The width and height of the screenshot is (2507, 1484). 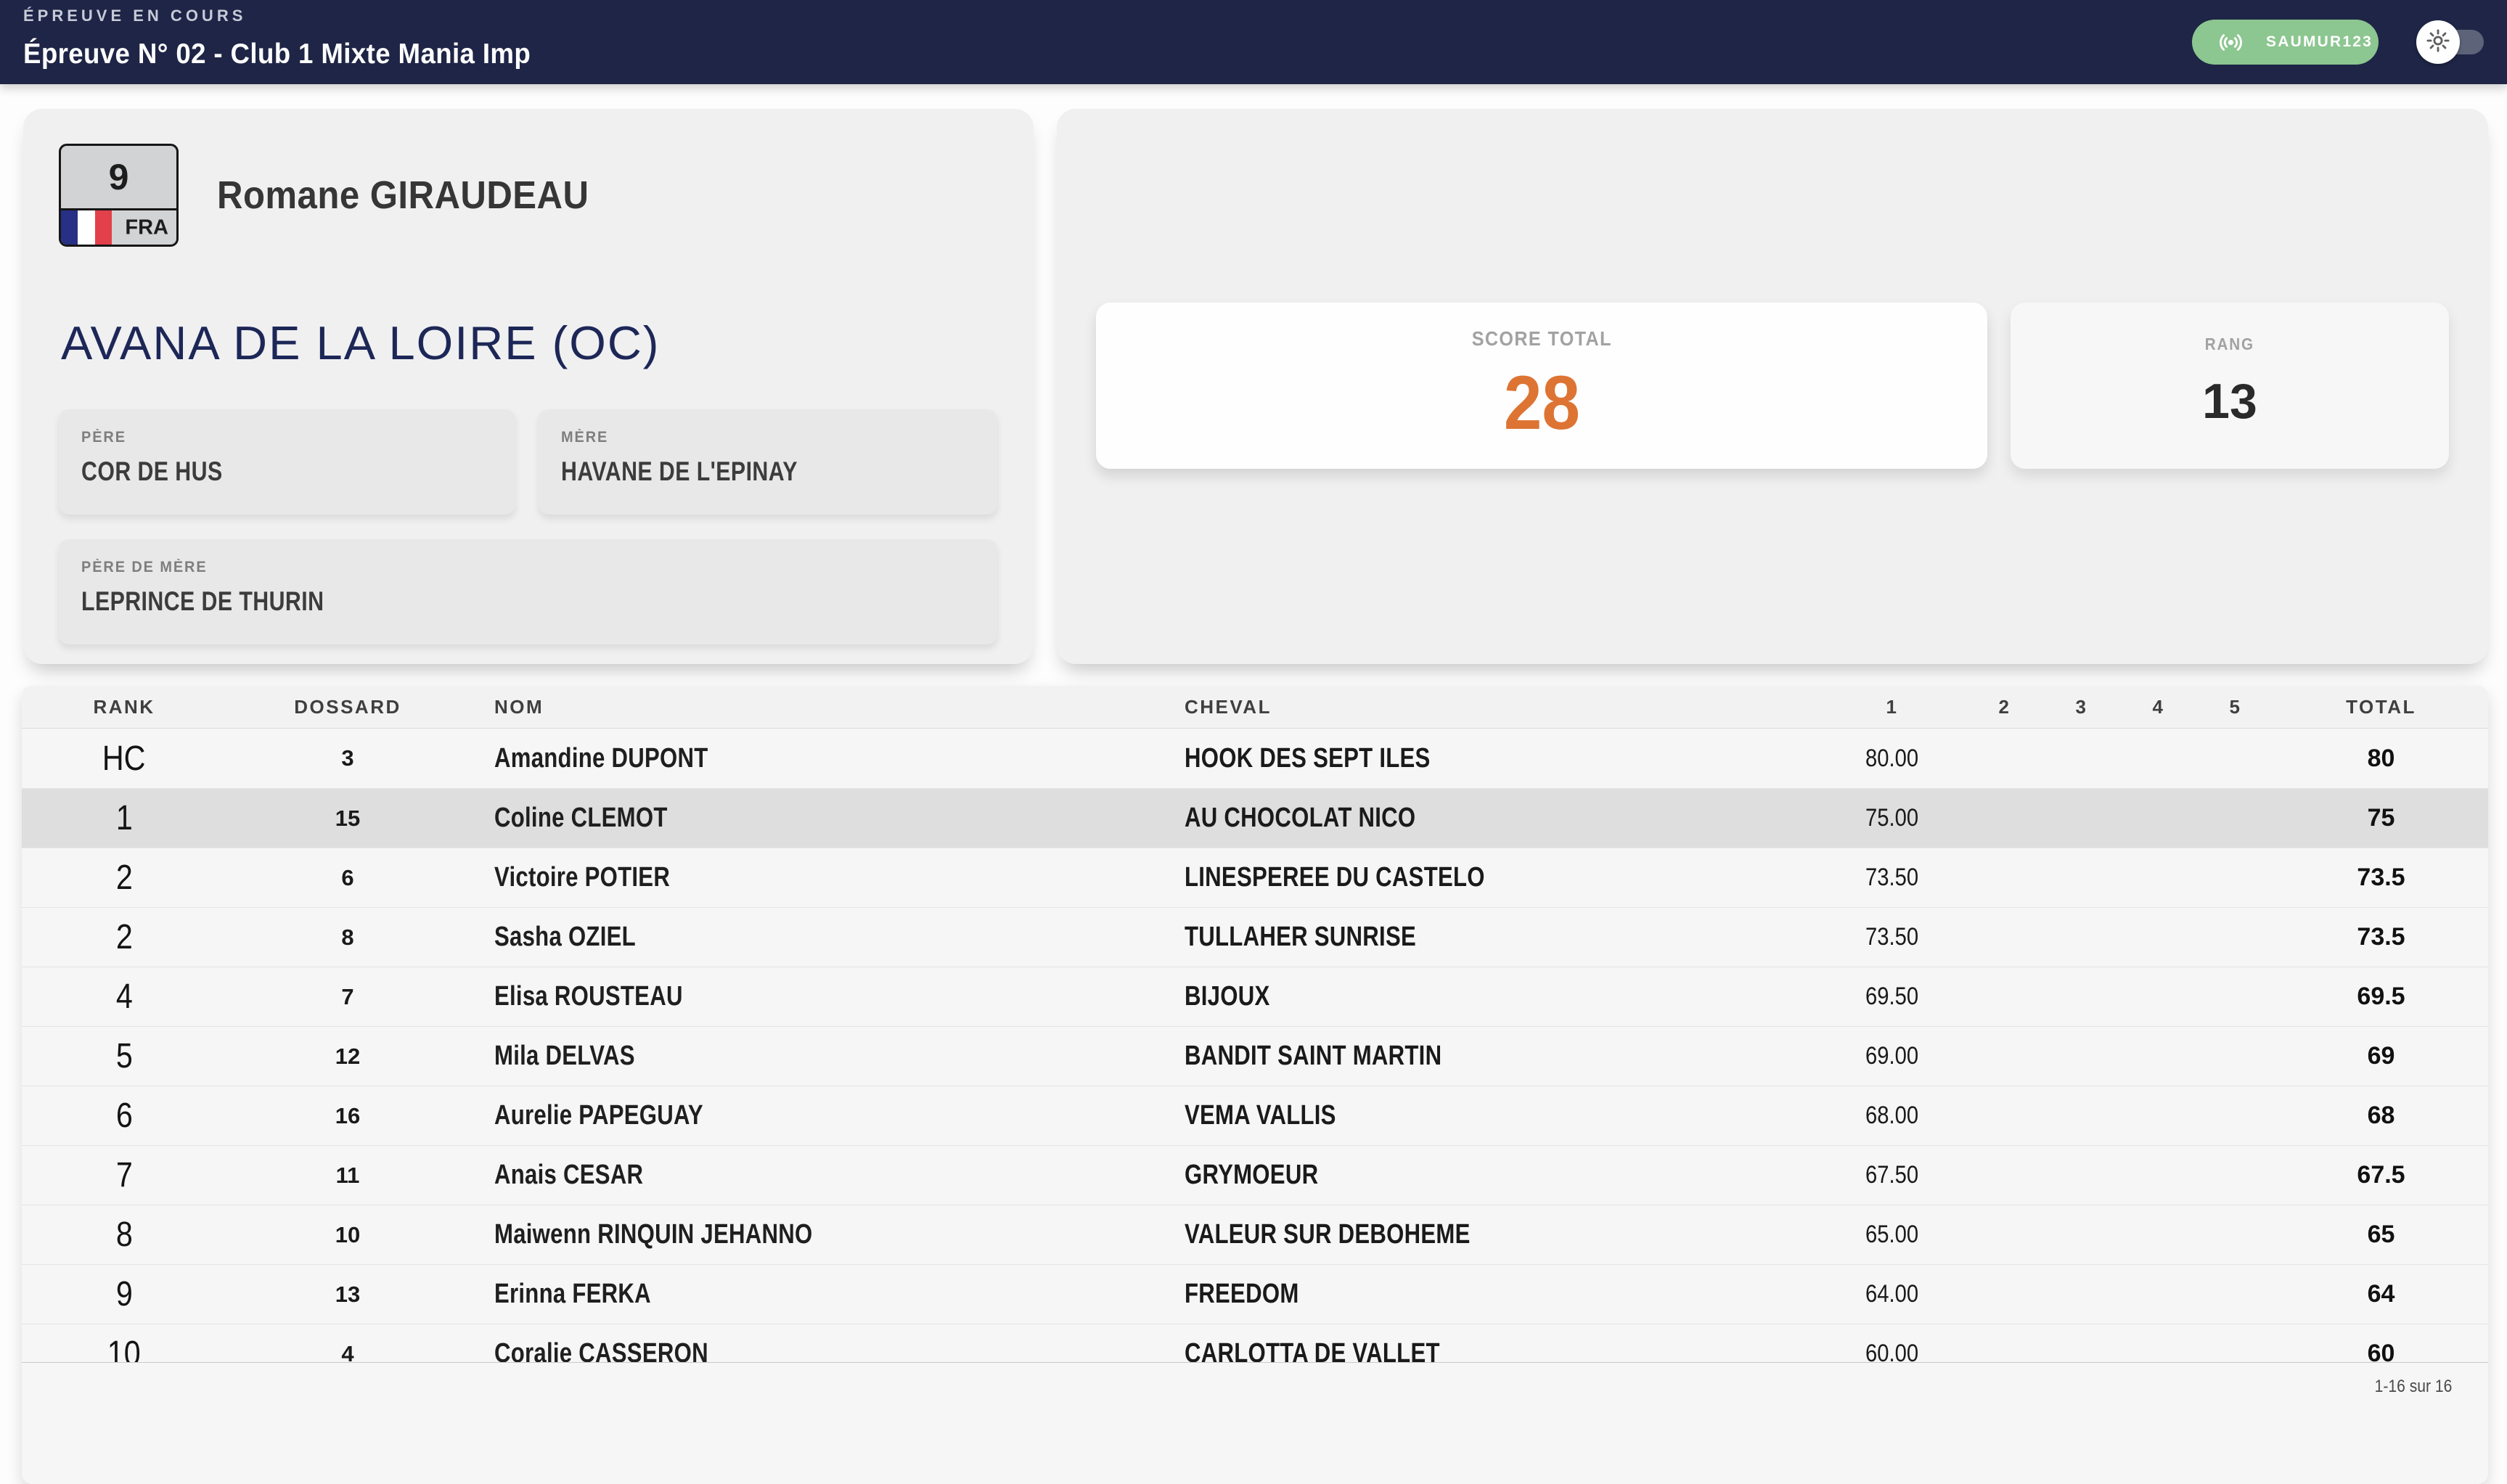 I want to click on pedigree-damsire-label: PÈRE DE MÈRE, so click(x=144, y=567).